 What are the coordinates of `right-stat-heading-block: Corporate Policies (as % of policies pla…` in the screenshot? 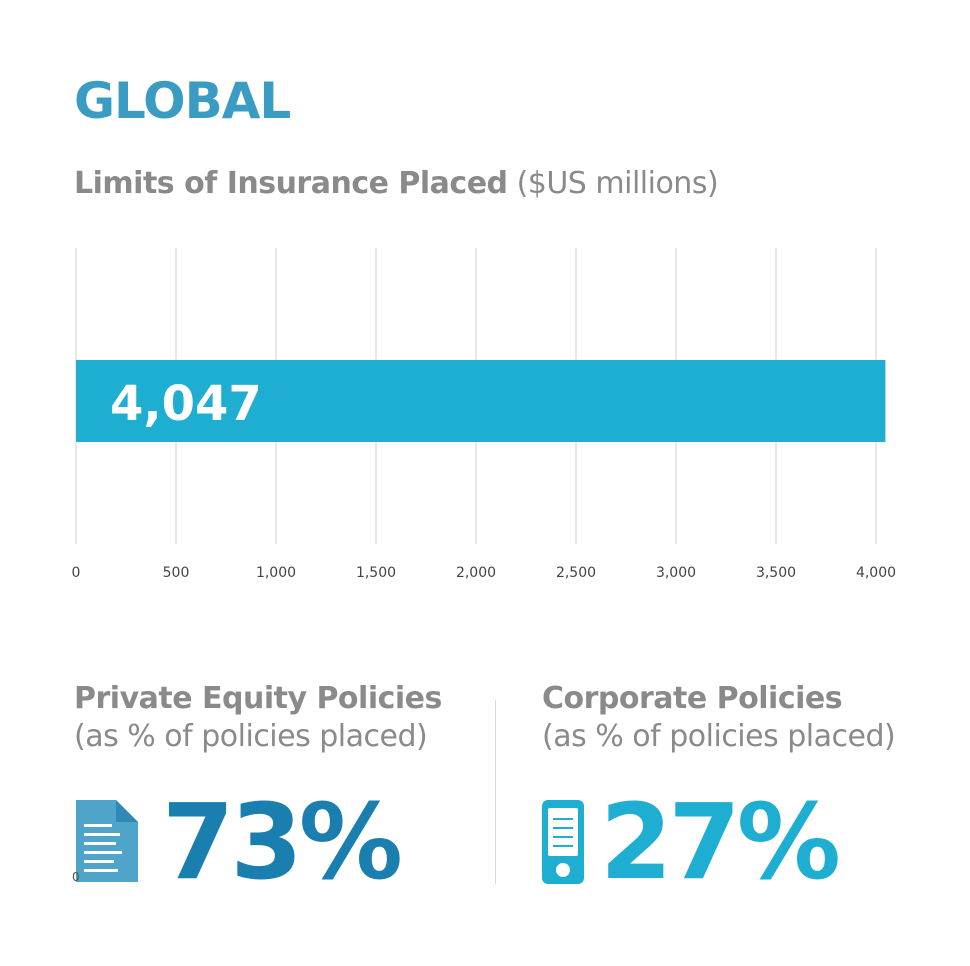 It's located at (719, 718).